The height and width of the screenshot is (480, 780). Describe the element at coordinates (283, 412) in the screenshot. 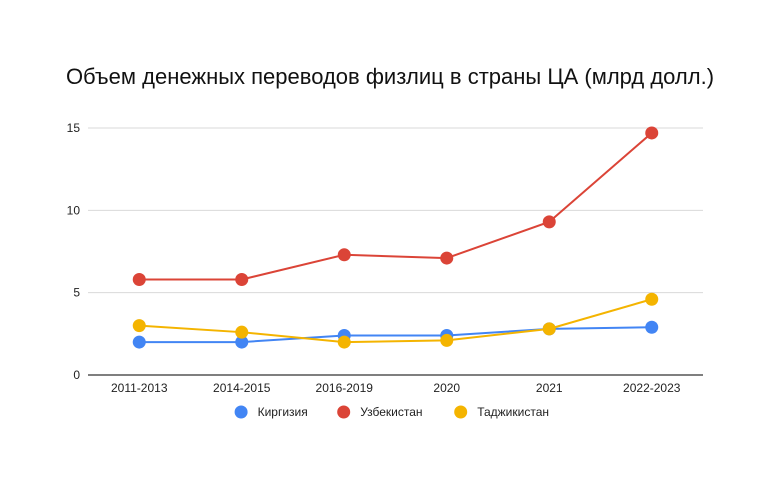

I see `legend-label-0: Киргизия` at that location.